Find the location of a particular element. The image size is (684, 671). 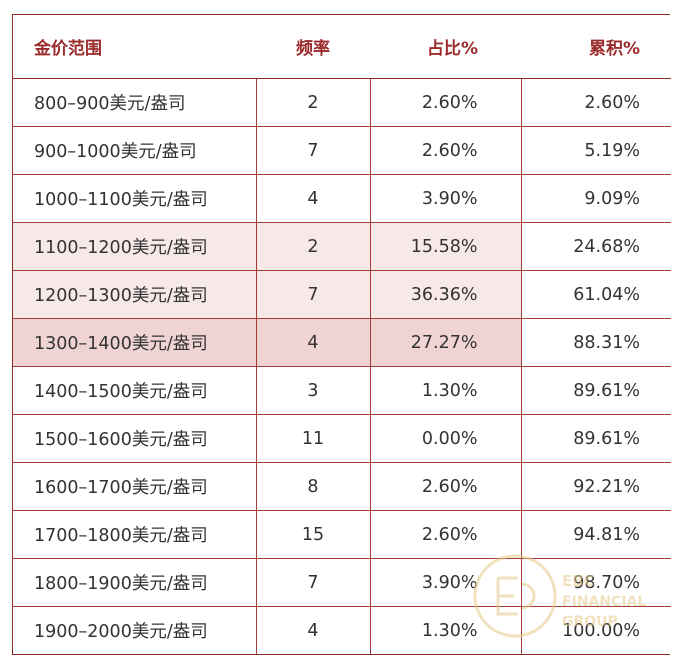

table-row-highlighted: 1100–1200美元/盎司 2 15.58% 24.68% is located at coordinates (342, 246).